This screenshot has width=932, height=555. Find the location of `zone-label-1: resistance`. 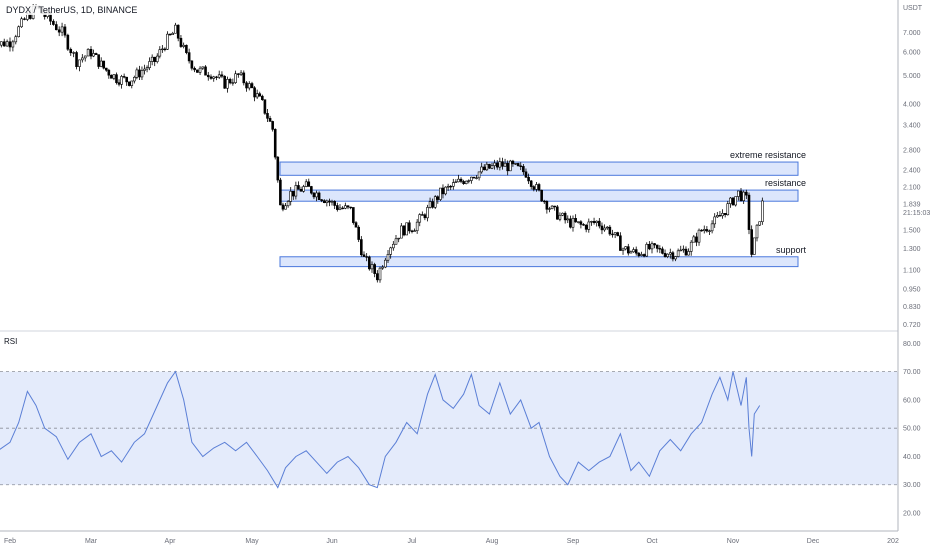

zone-label-1: resistance is located at coordinates (785, 183).